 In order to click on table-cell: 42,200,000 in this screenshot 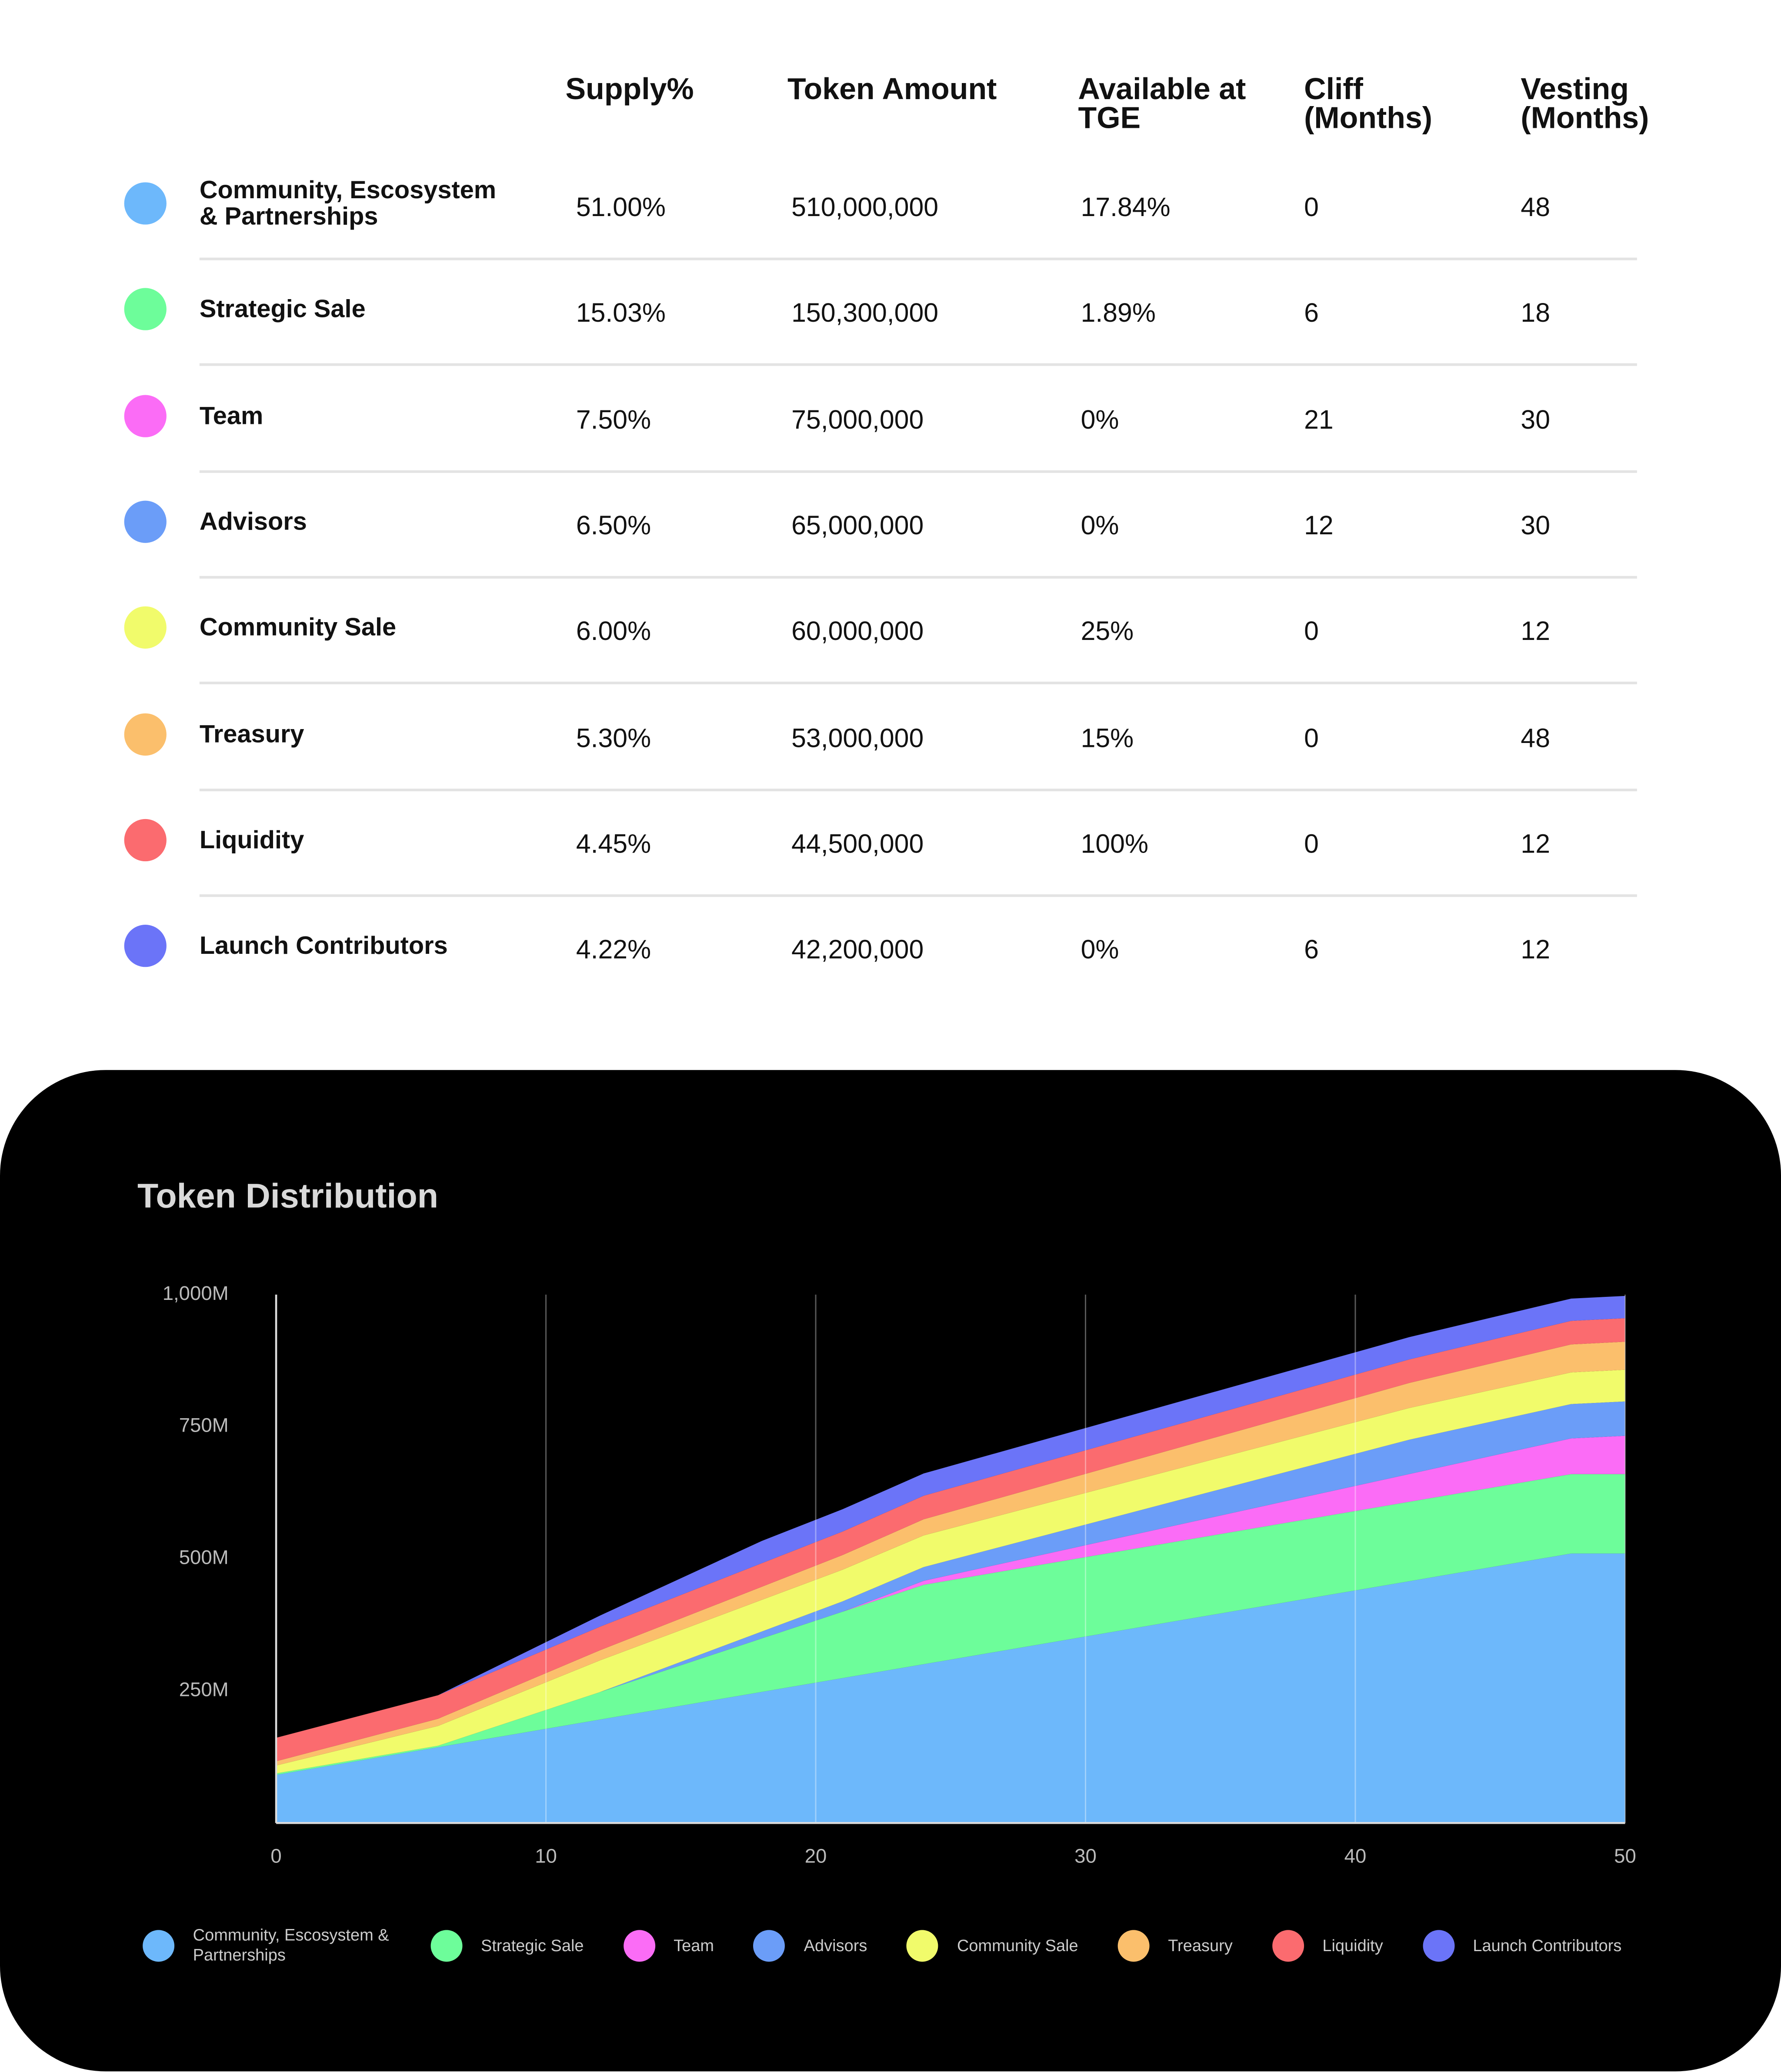, I will do `click(858, 951)`.